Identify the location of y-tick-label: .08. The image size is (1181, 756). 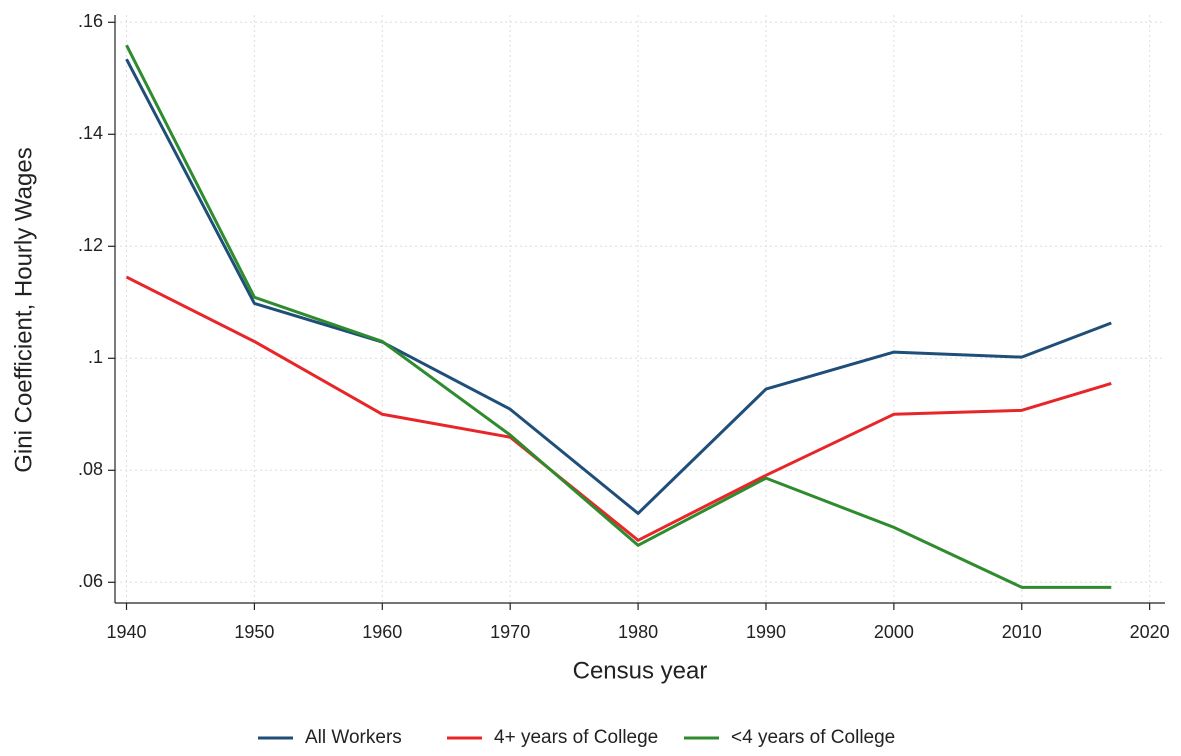
(90, 469).